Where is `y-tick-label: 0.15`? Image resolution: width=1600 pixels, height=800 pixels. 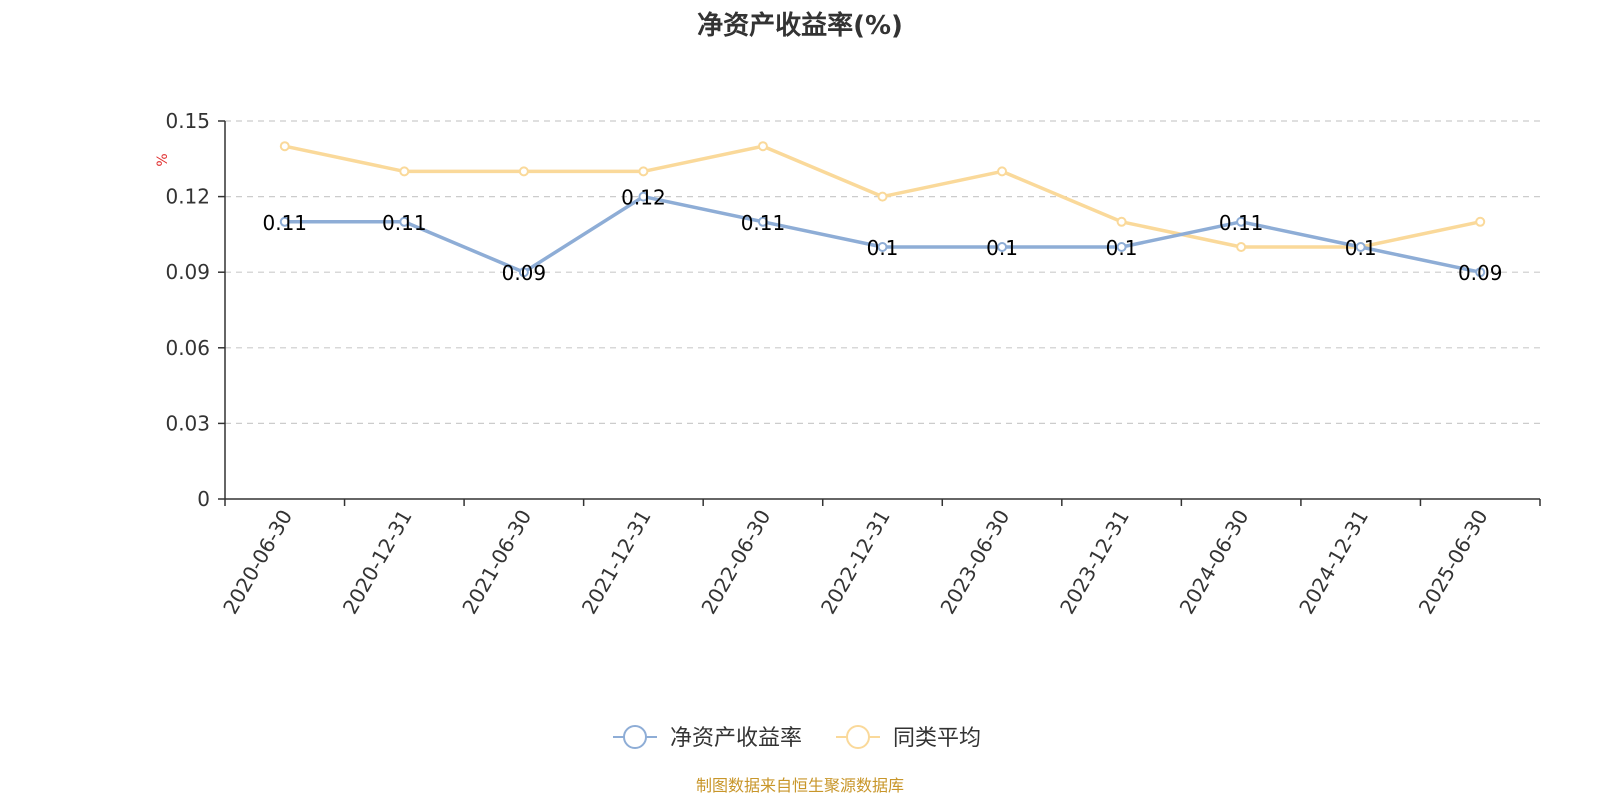 y-tick-label: 0.15 is located at coordinates (187, 121).